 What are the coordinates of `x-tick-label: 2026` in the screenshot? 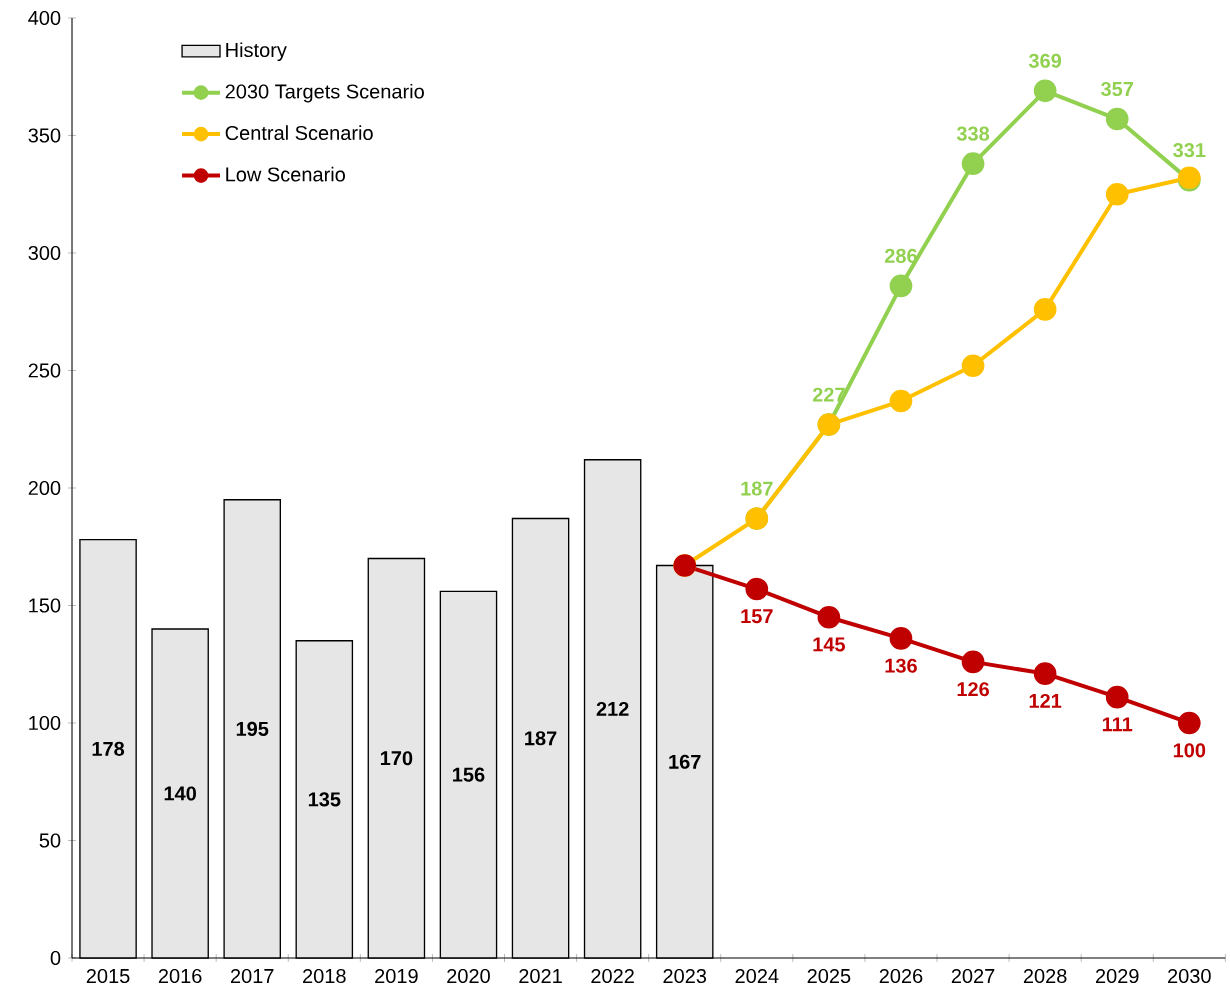 It's located at (901, 976).